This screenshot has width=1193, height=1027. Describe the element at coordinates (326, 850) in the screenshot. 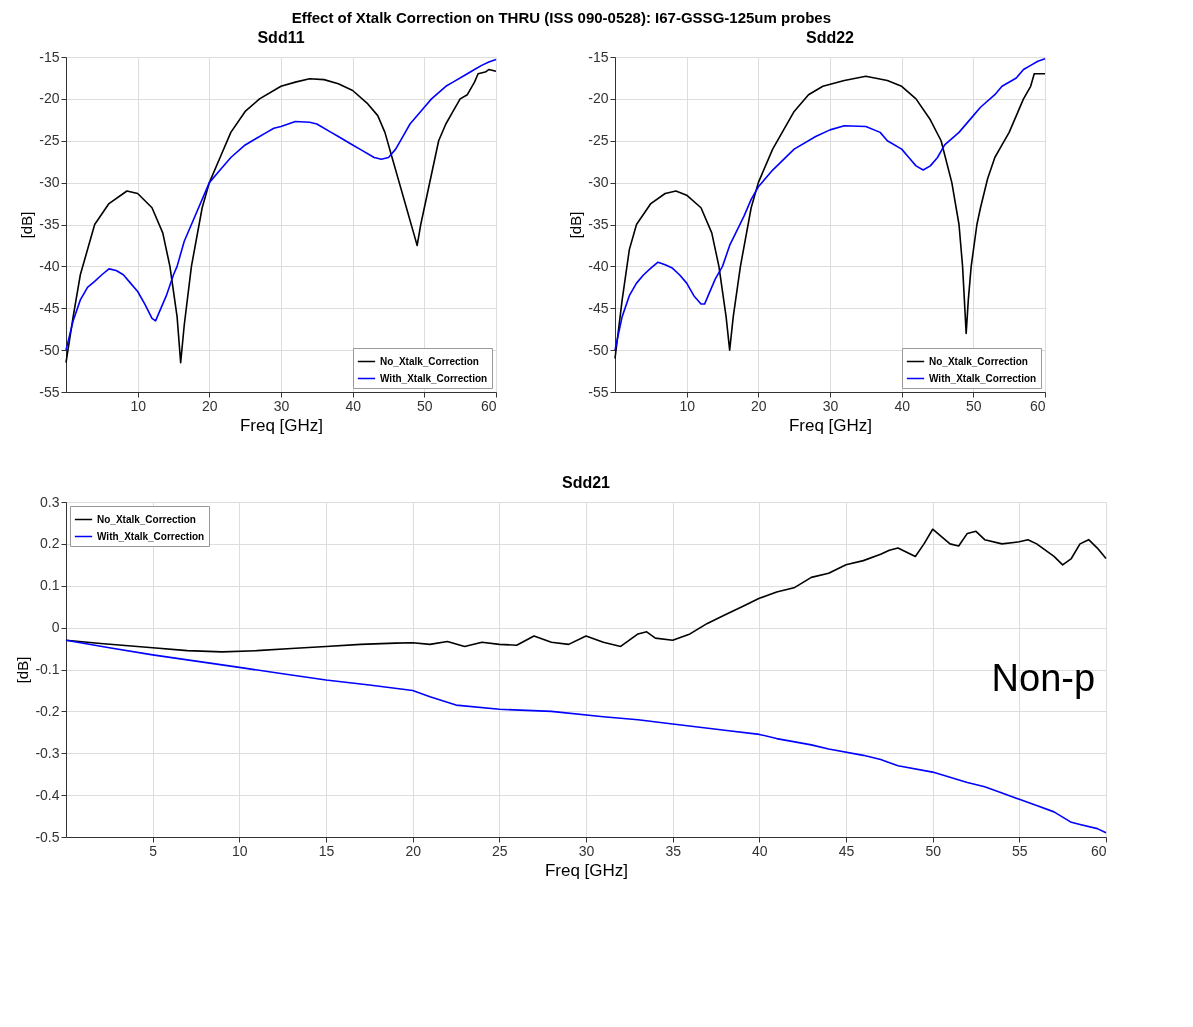

I see `x-tick-label: 15` at that location.